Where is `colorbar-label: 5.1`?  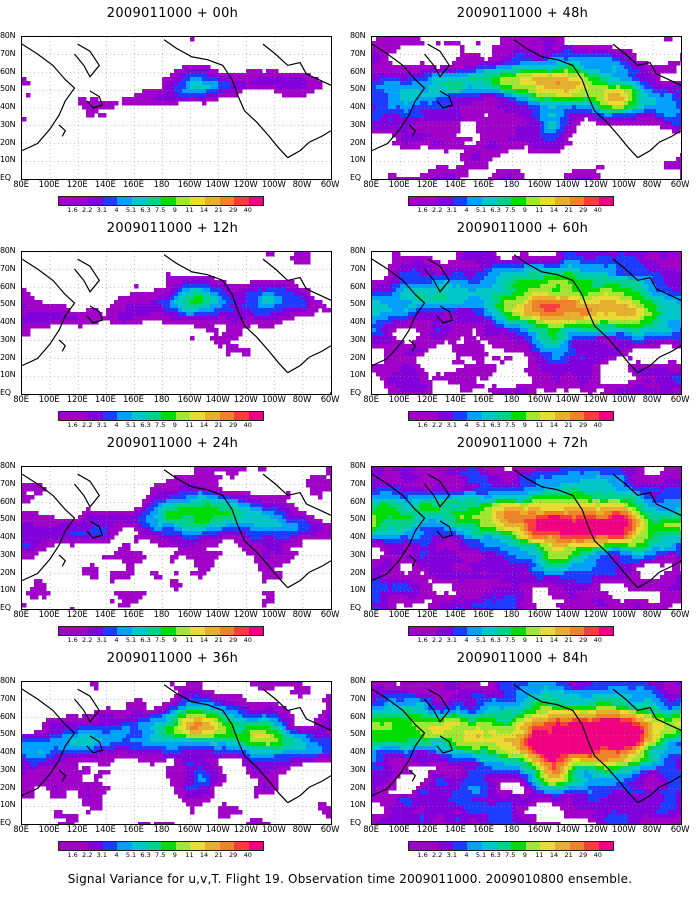 colorbar-label: 5.1 is located at coordinates (131, 640).